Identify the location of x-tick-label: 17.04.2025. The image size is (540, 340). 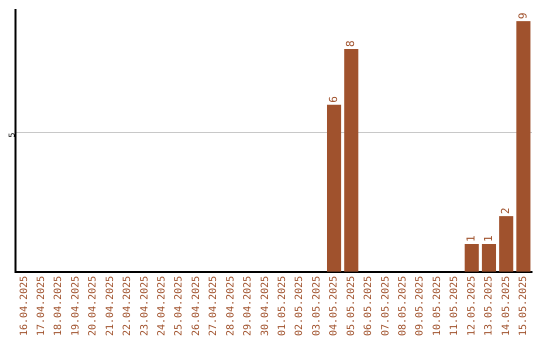
(42, 306).